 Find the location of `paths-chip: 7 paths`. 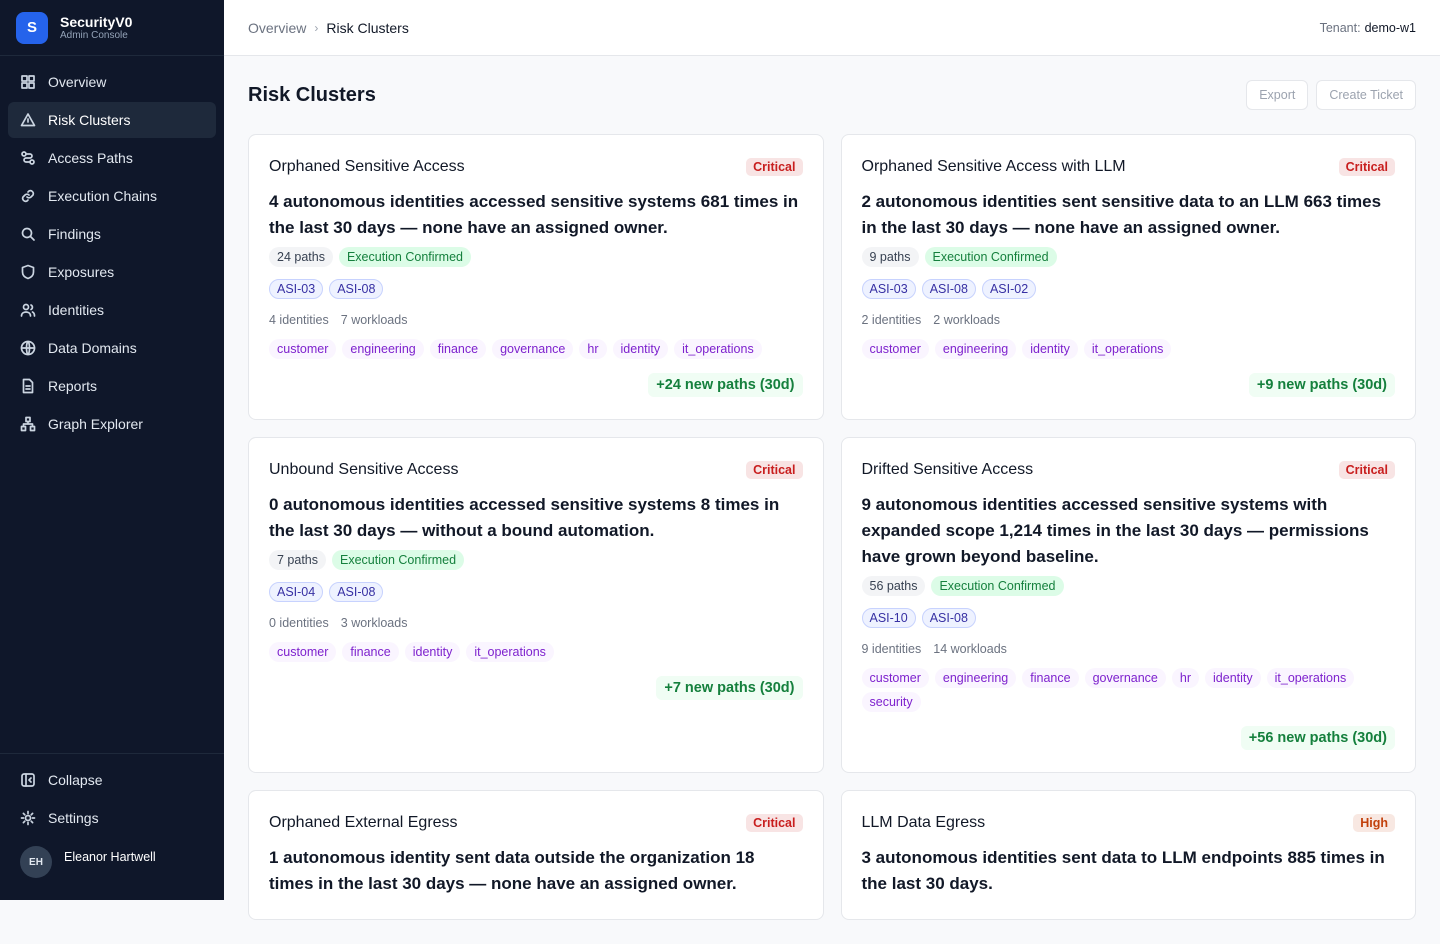

paths-chip: 7 paths is located at coordinates (298, 560).